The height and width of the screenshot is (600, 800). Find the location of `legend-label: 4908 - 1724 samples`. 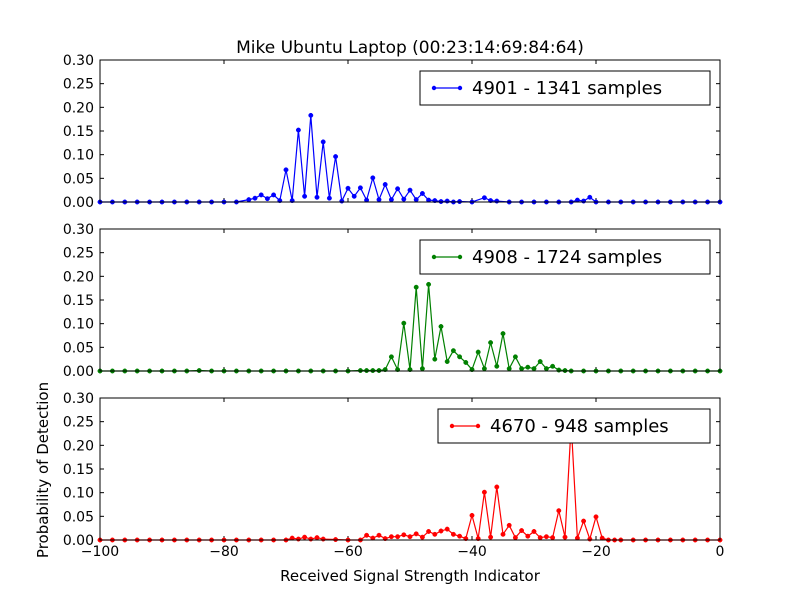

legend-label: 4908 - 1724 samples is located at coordinates (567, 257).